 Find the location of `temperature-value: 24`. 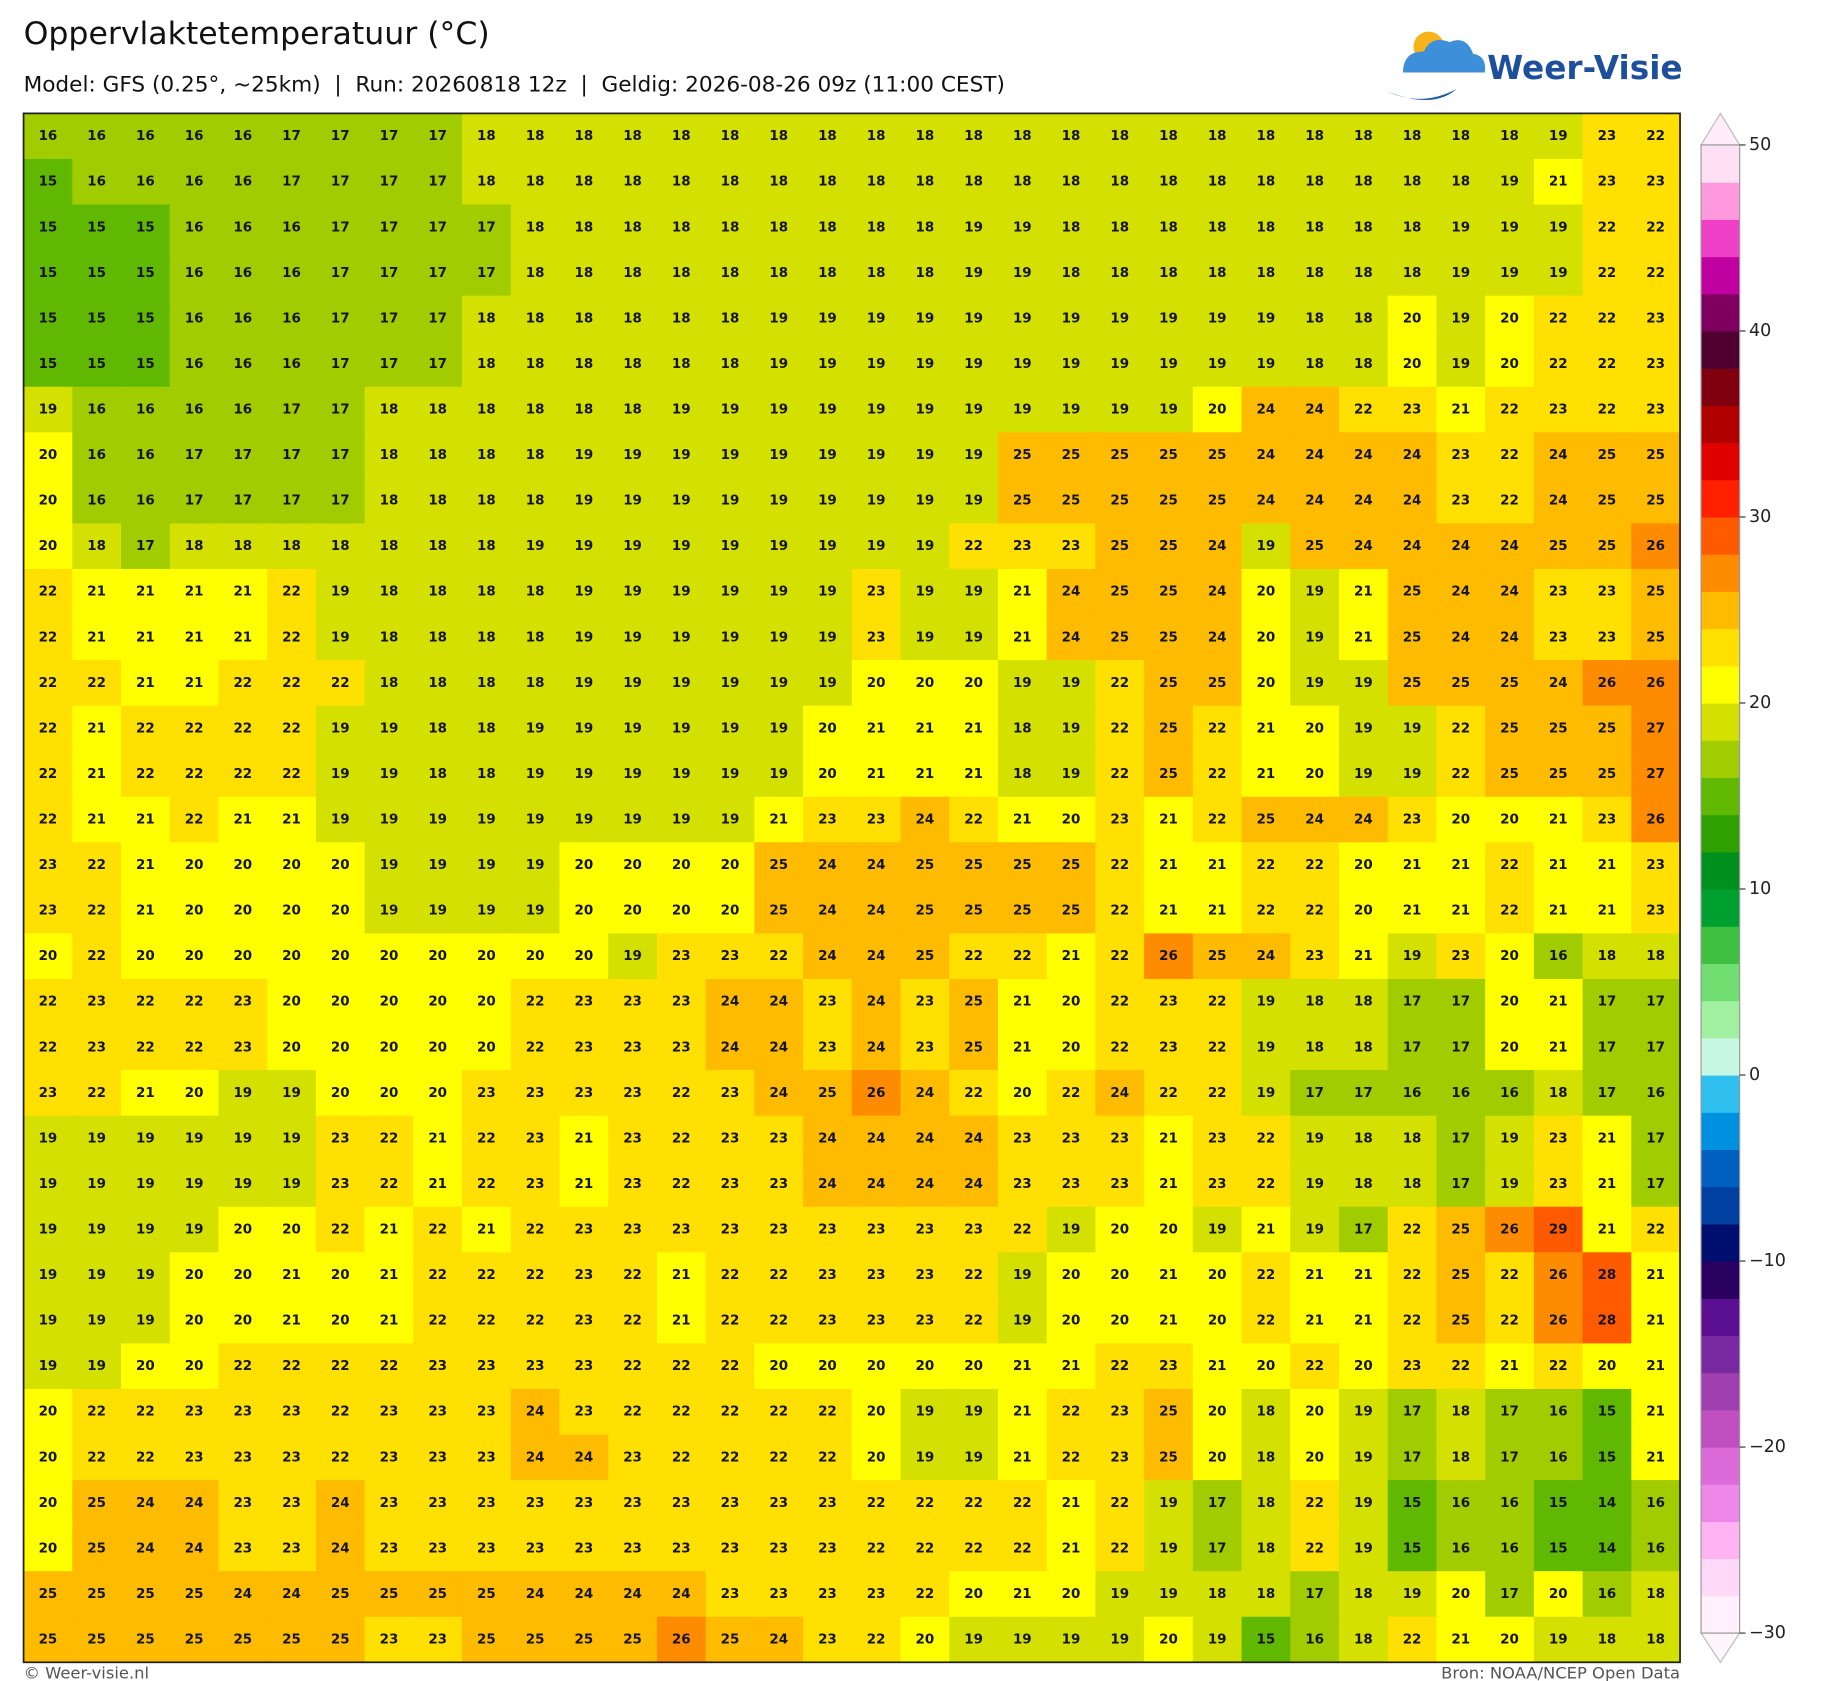

temperature-value: 24 is located at coordinates (1363, 546).